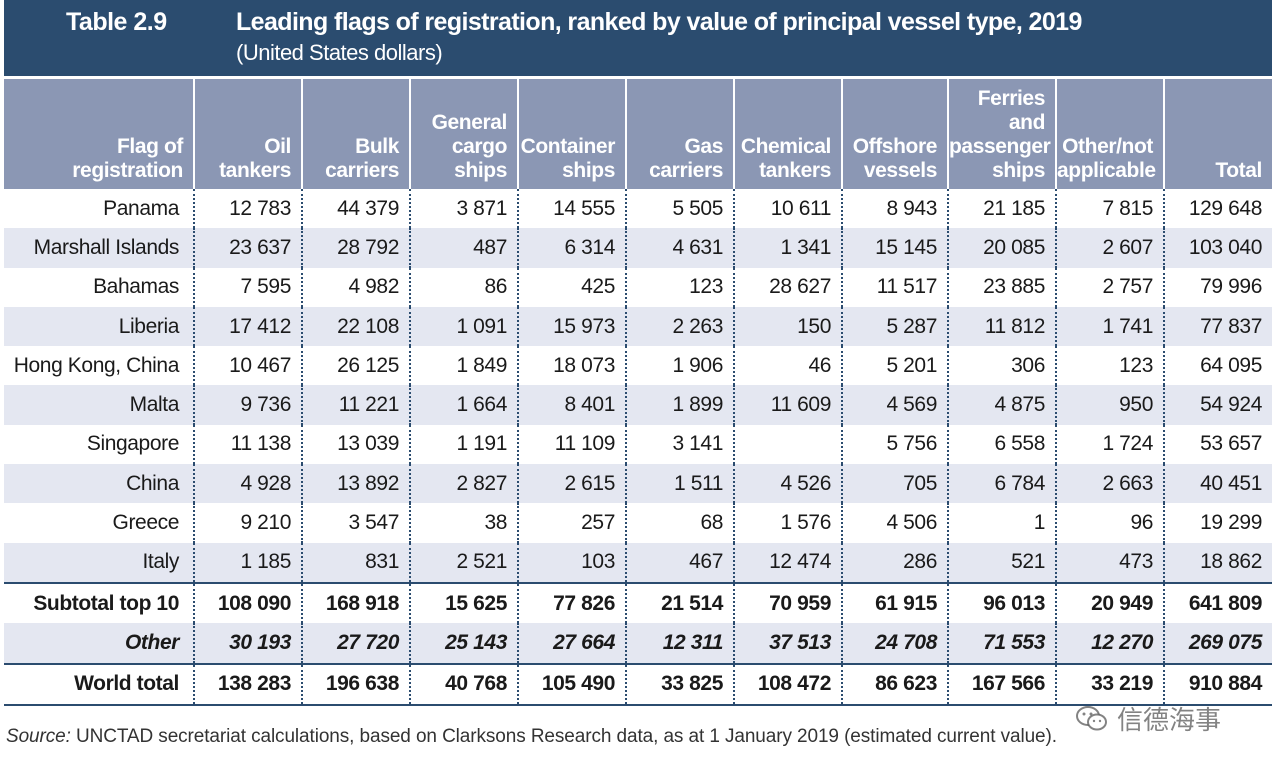  Describe the element at coordinates (895, 248) in the screenshot. I see `value-cell: 15 145` at that location.